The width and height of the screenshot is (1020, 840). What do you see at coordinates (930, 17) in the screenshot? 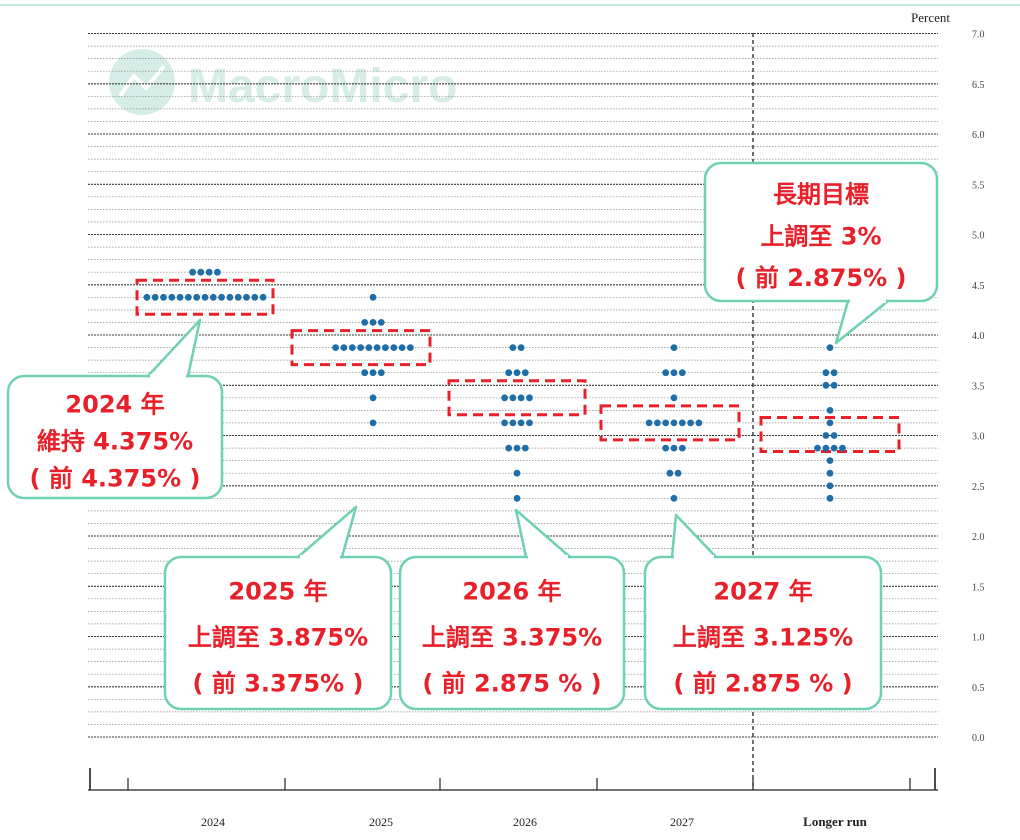
I see `y-axis-label: Percent` at bounding box center [930, 17].